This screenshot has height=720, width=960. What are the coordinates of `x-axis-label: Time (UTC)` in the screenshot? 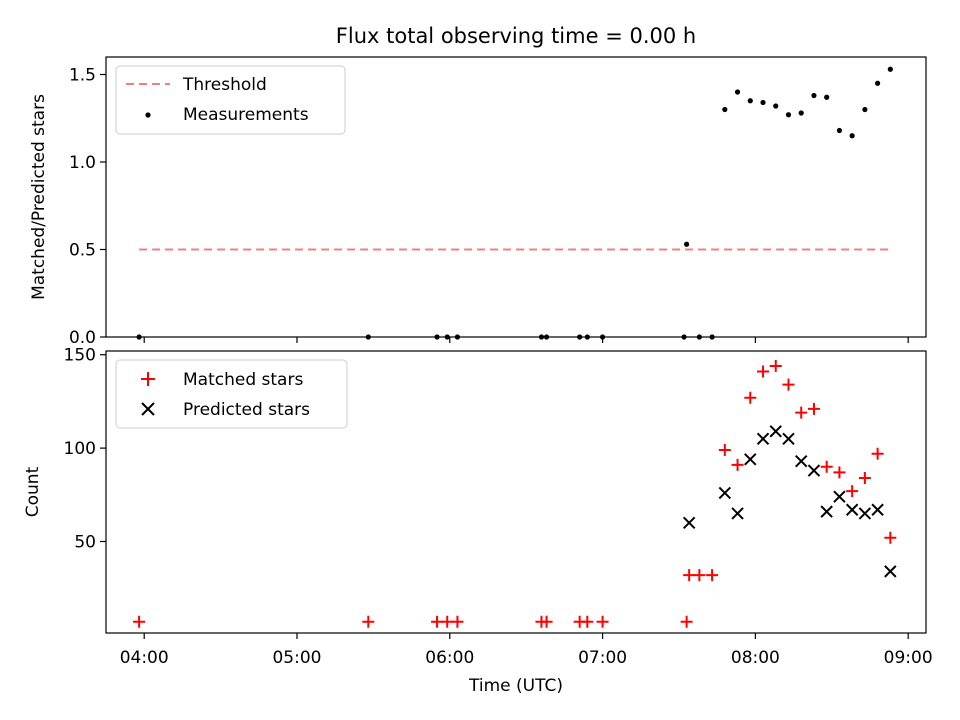 It's located at (515, 686).